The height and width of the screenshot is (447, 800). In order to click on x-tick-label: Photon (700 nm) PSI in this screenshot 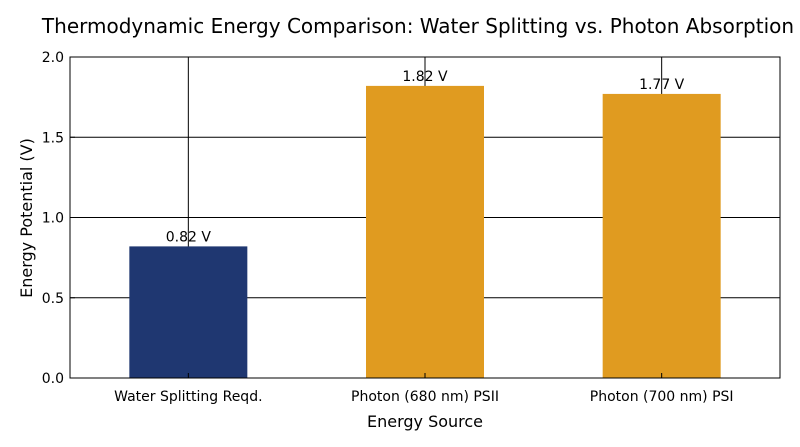, I will do `click(662, 397)`.